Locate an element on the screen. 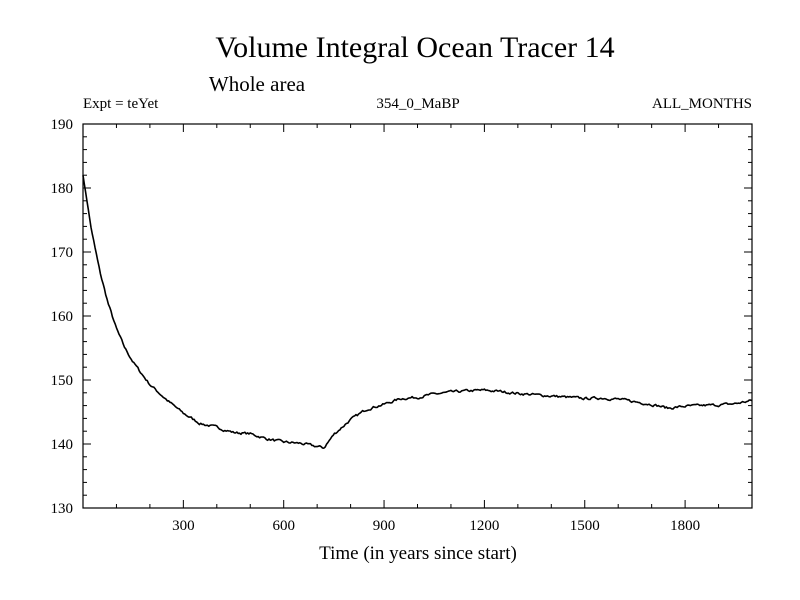  y-tick-label: 150 is located at coordinates (62, 381).